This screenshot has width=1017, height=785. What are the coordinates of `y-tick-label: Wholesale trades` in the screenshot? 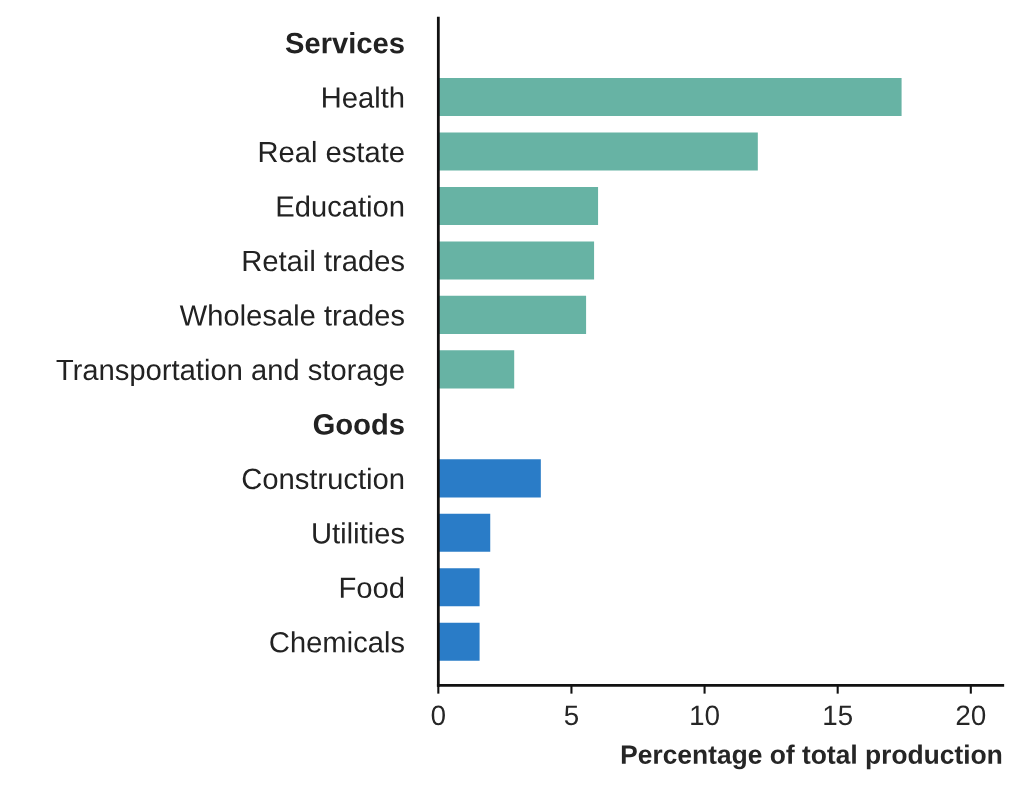 It's located at (291, 315).